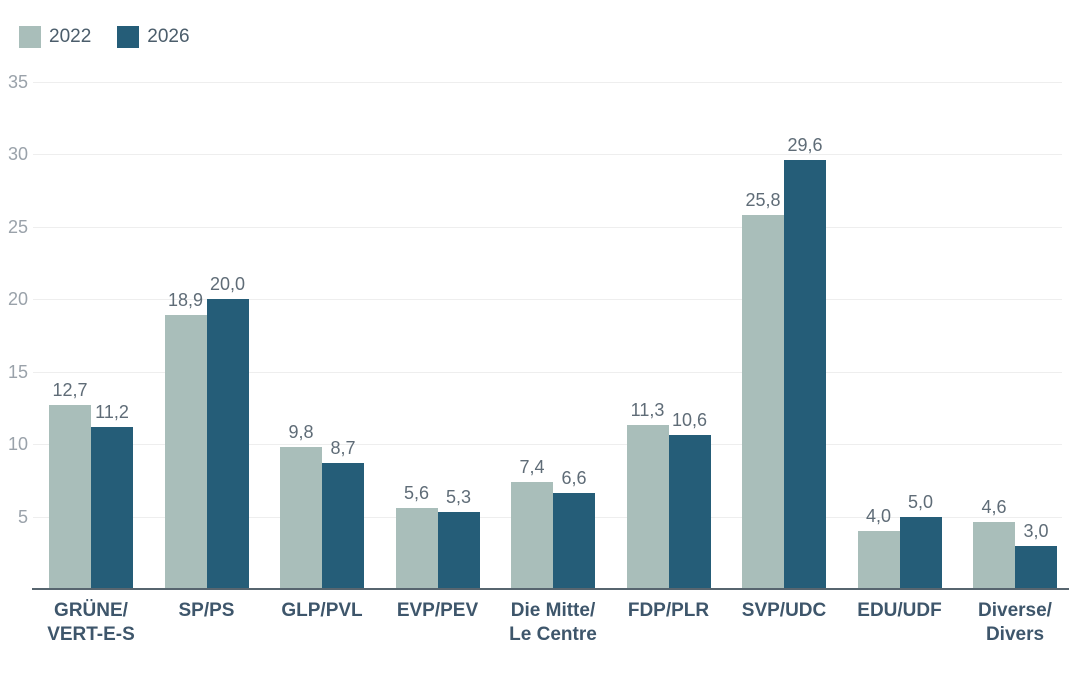 The height and width of the screenshot is (700, 1080). I want to click on bar-2026-glppvl, so click(343, 525).